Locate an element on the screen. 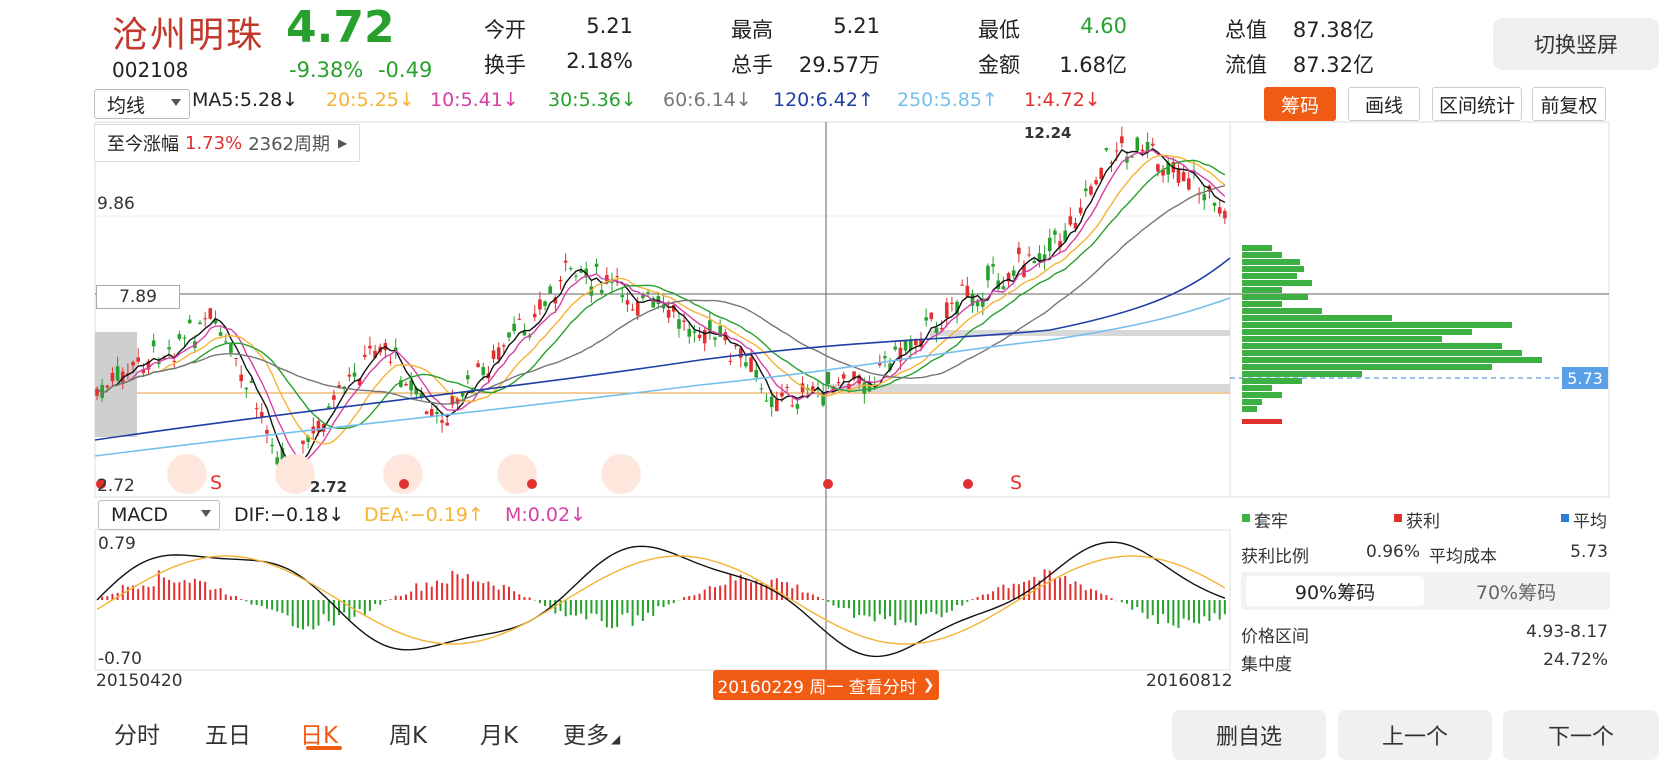 The width and height of the screenshot is (1669, 768). tab-chip-70: 70%筹码 is located at coordinates (1516, 592).